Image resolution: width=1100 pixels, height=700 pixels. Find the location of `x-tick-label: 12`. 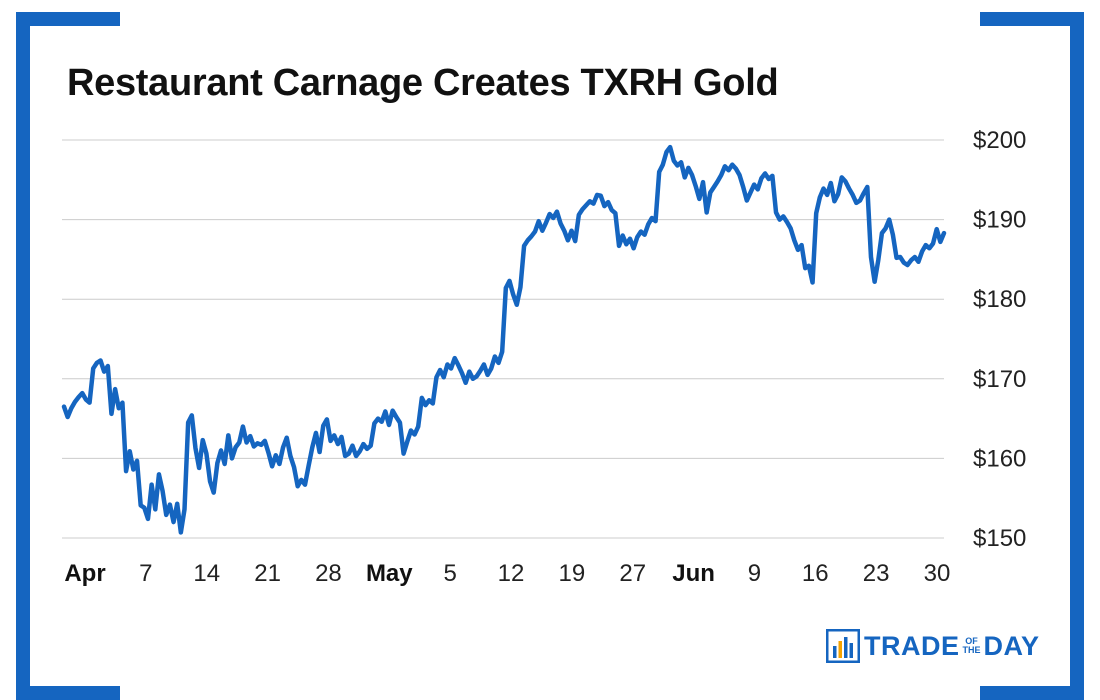

x-tick-label: 12 is located at coordinates (511, 573).